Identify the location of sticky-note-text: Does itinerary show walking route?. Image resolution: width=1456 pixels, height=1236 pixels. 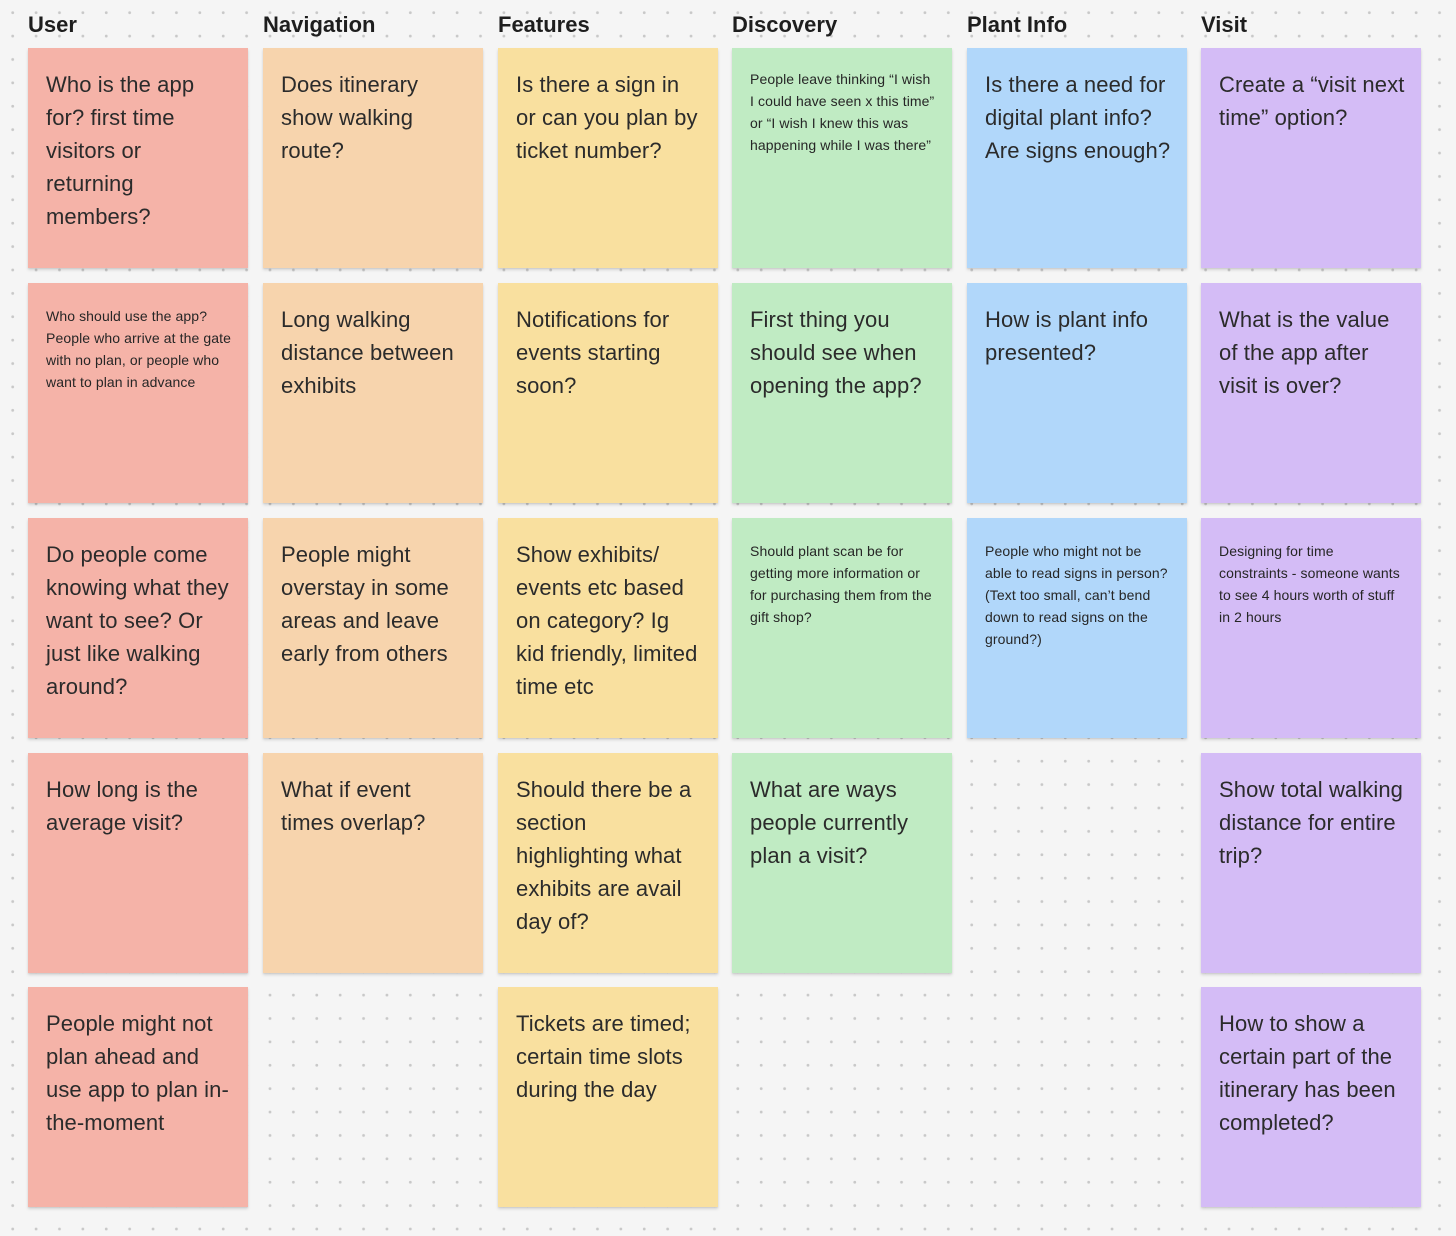
(350, 117).